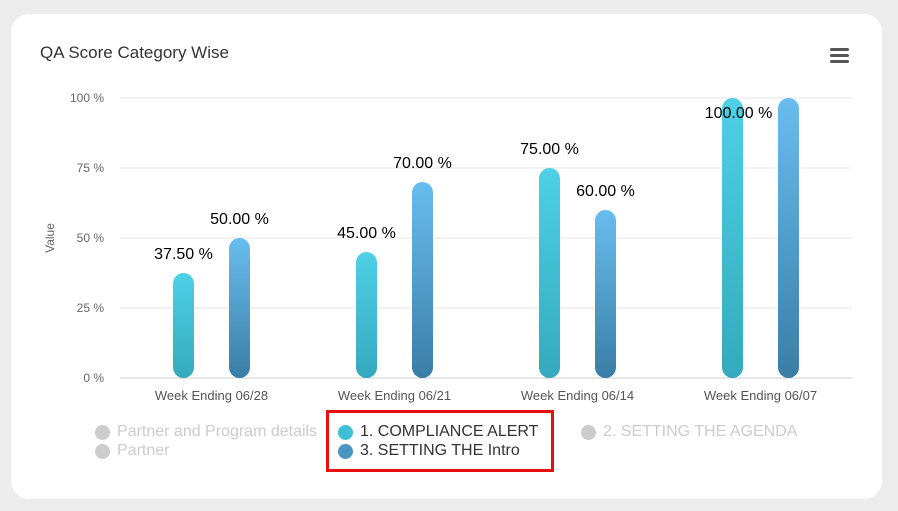 This screenshot has height=511, width=898. I want to click on x-tick-label: Week Ending 06/21, so click(394, 395).